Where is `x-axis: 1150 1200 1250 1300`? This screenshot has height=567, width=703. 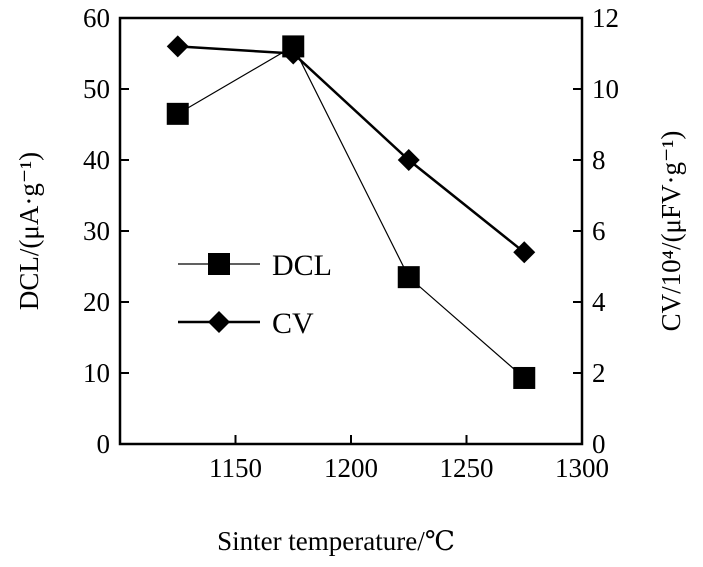
x-axis: 1150 1200 1250 1300 is located at coordinates (409, 459).